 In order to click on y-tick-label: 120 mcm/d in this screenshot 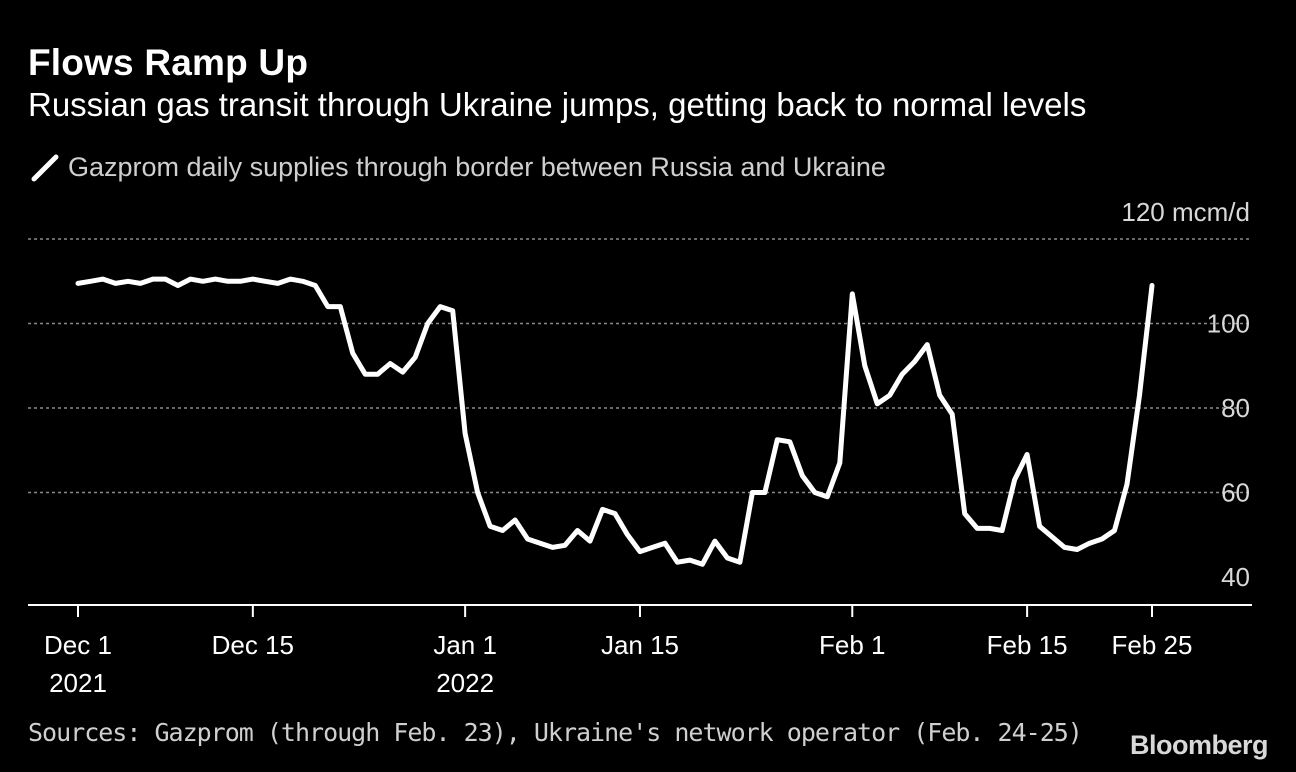, I will do `click(1185, 212)`.